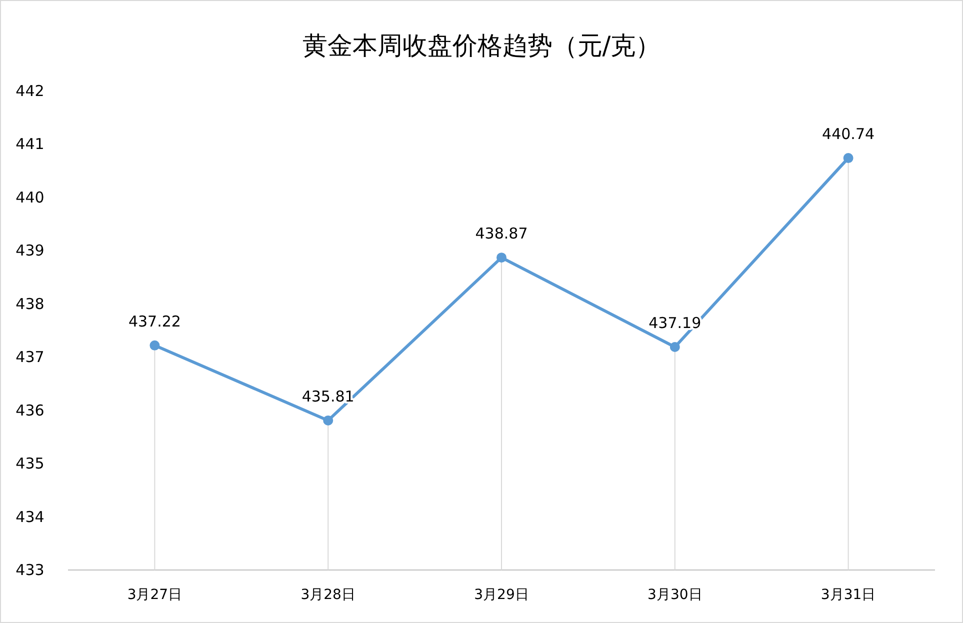  What do you see at coordinates (501, 595) in the screenshot?
I see `x-tick-label: 3月29日` at bounding box center [501, 595].